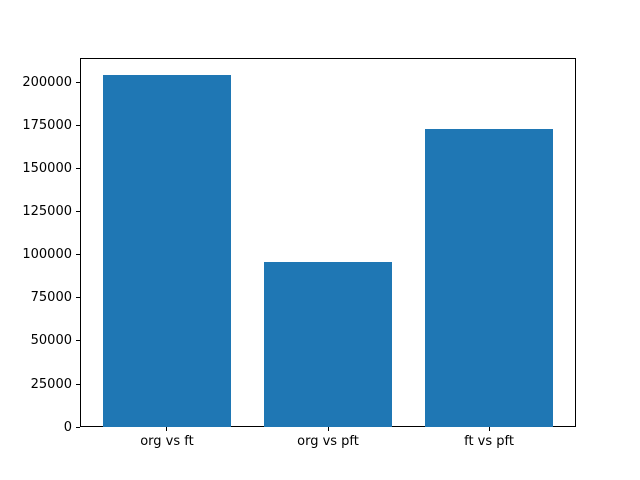 Image resolution: width=640 pixels, height=480 pixels. Describe the element at coordinates (47, 168) in the screenshot. I see `y-tick-label: 150000` at that location.